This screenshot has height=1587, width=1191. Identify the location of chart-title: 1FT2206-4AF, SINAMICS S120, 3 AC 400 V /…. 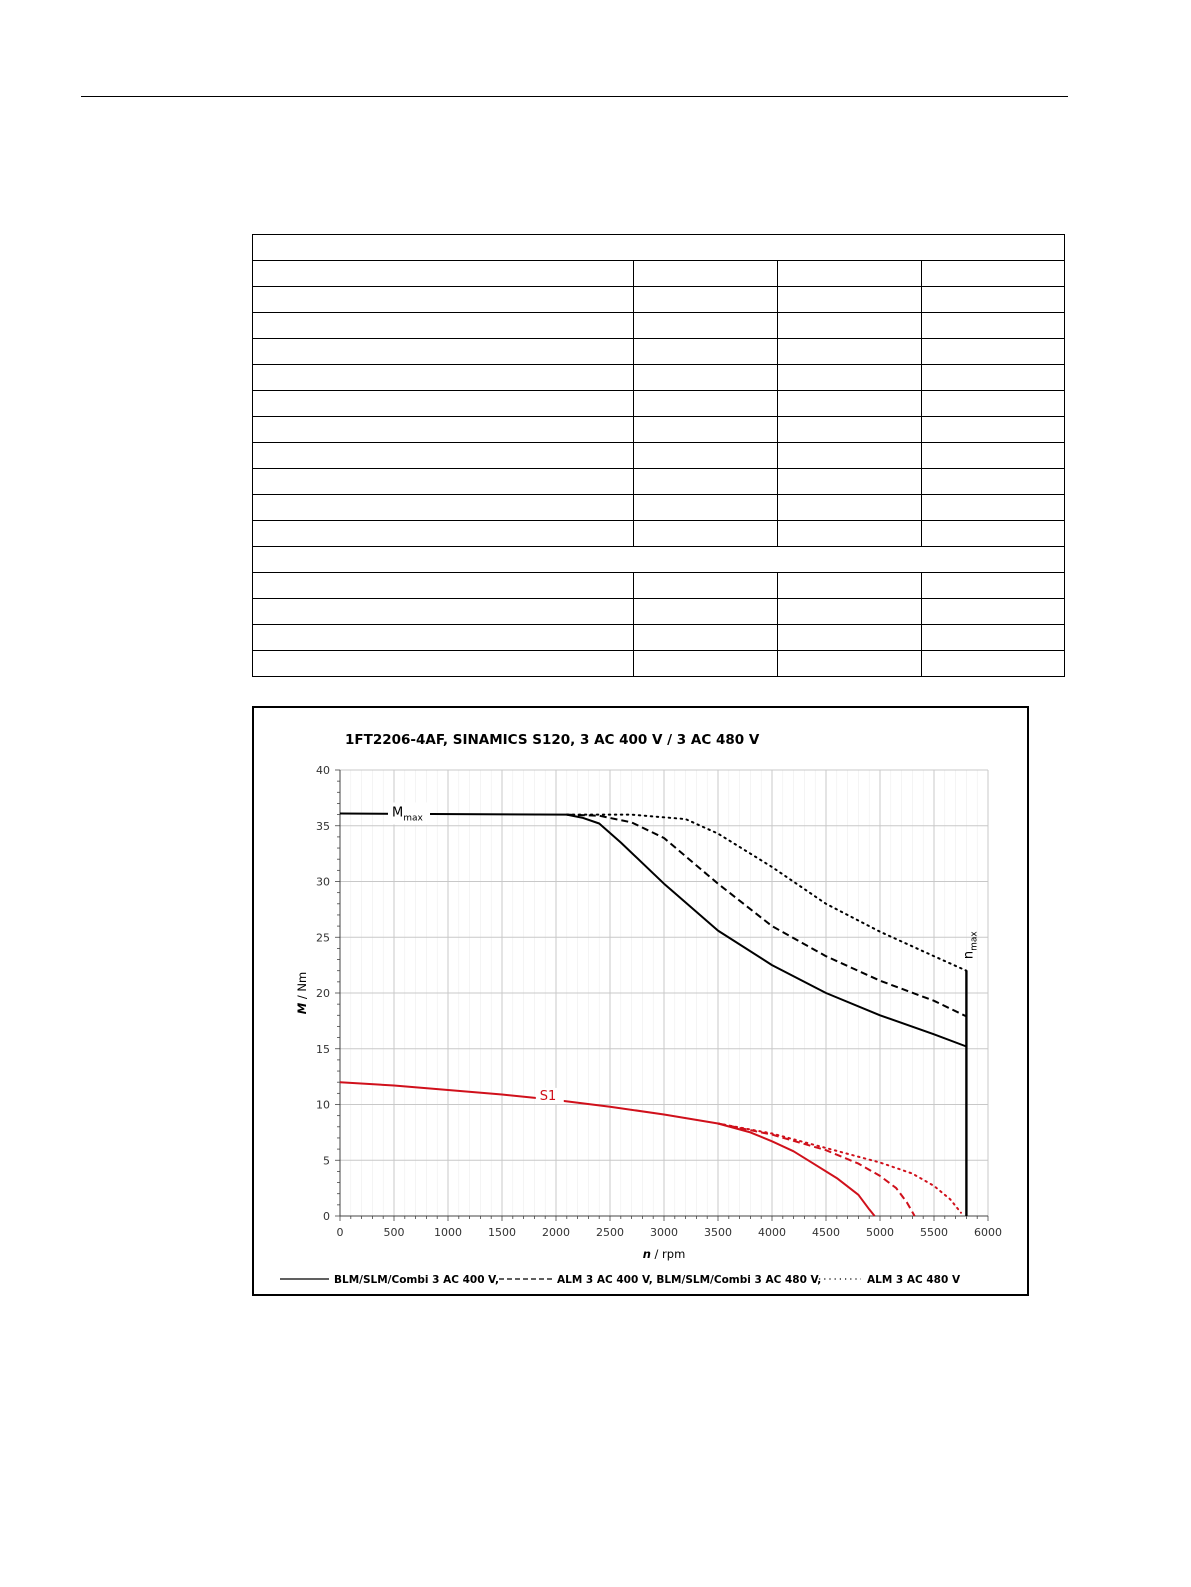
(552, 740).